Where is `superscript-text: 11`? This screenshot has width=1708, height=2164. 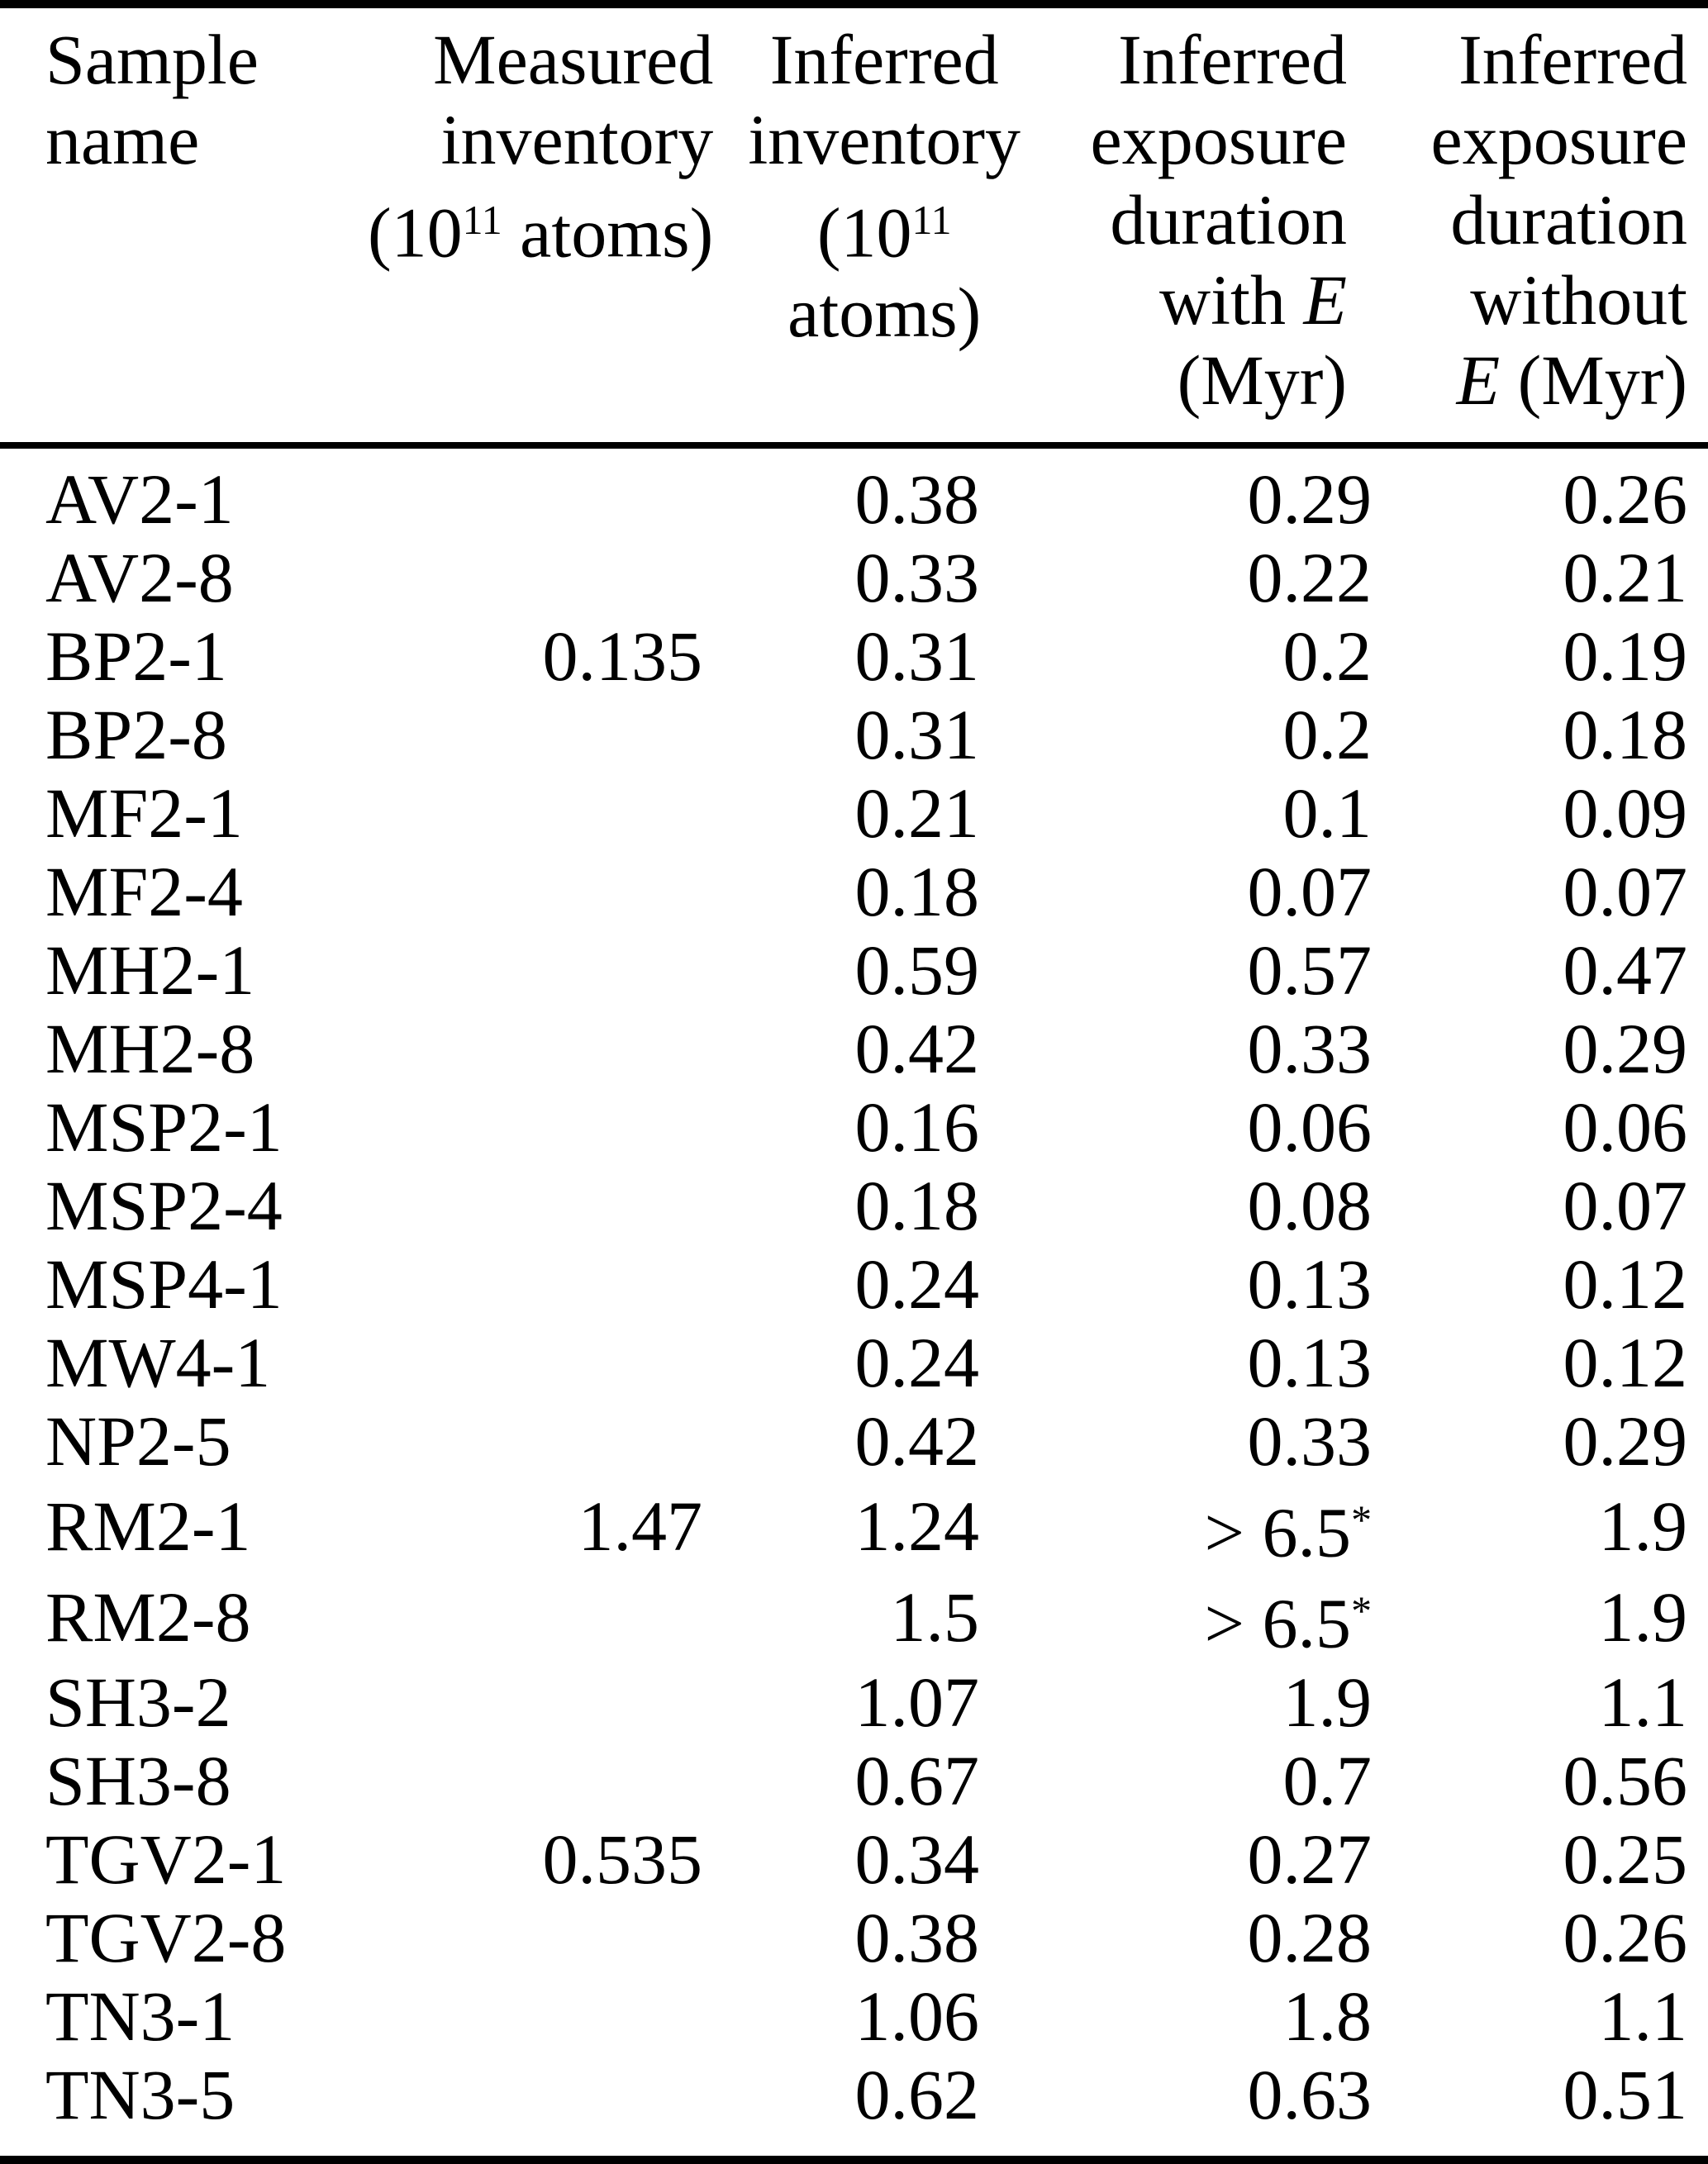 superscript-text: 11 is located at coordinates (931, 220).